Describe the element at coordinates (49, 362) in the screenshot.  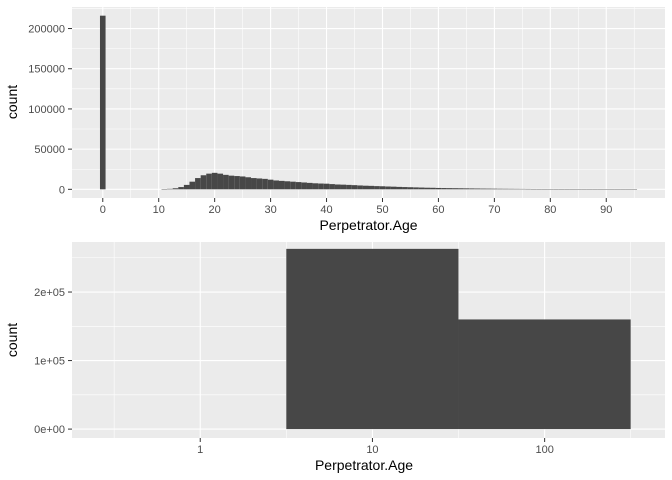
I see `y-tick-label: 1e+05` at that location.